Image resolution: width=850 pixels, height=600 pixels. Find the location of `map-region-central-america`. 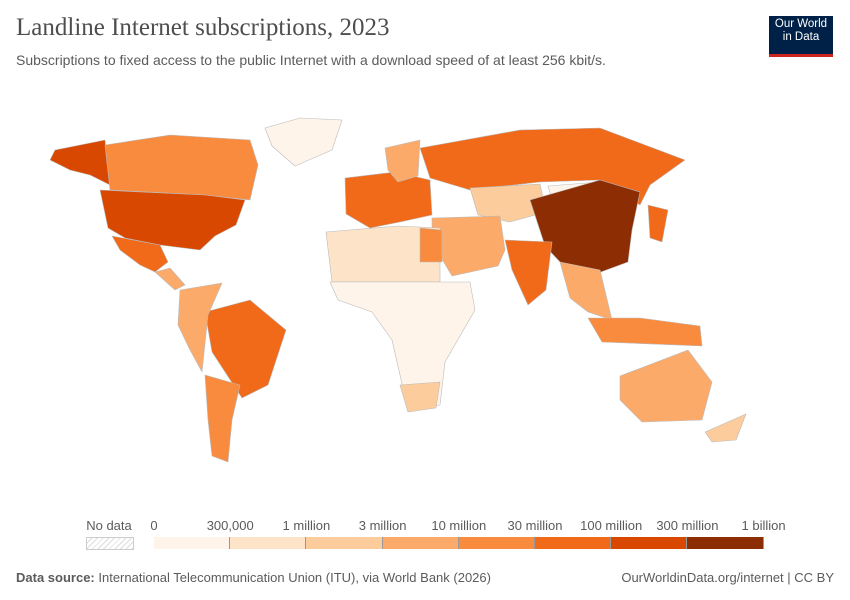

map-region-central-america is located at coordinates (170, 279).